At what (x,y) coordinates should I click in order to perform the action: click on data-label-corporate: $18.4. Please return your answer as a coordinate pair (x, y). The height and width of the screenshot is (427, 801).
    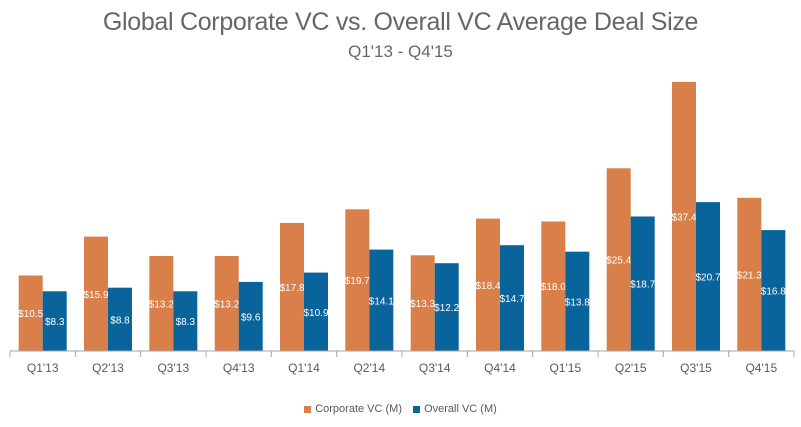
    Looking at the image, I should click on (487, 286).